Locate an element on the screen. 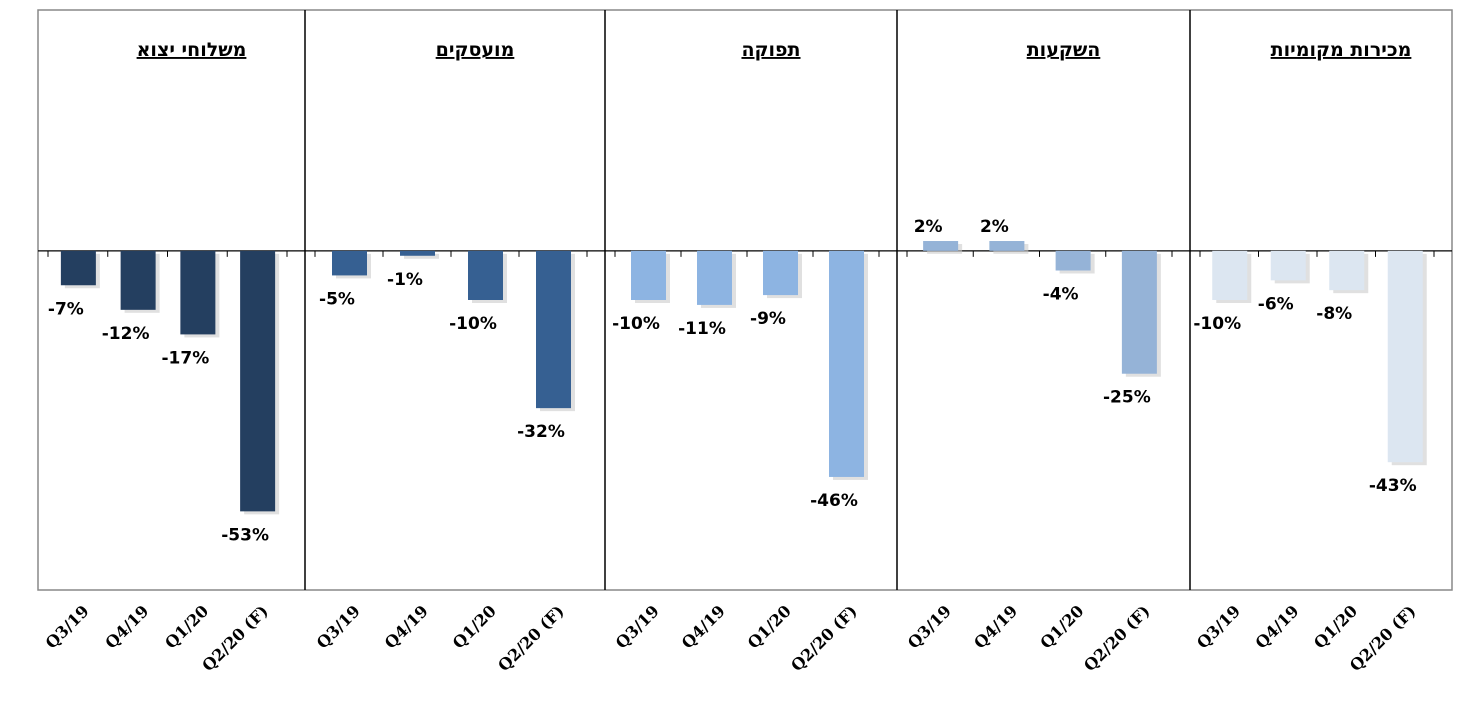 Image resolution: width=1458 pixels, height=721 pixels. panel-title: משלוחי יצוא is located at coordinates (192, 50).